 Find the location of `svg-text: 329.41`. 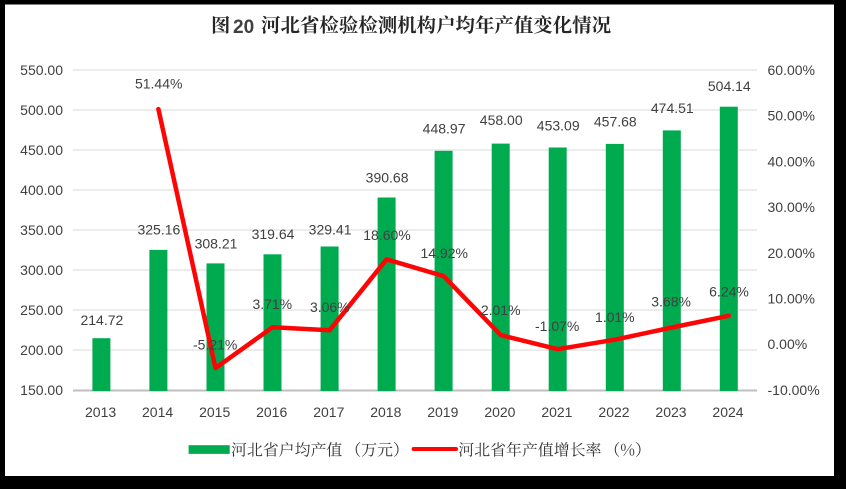

svg-text: 329.41 is located at coordinates (330, 230).